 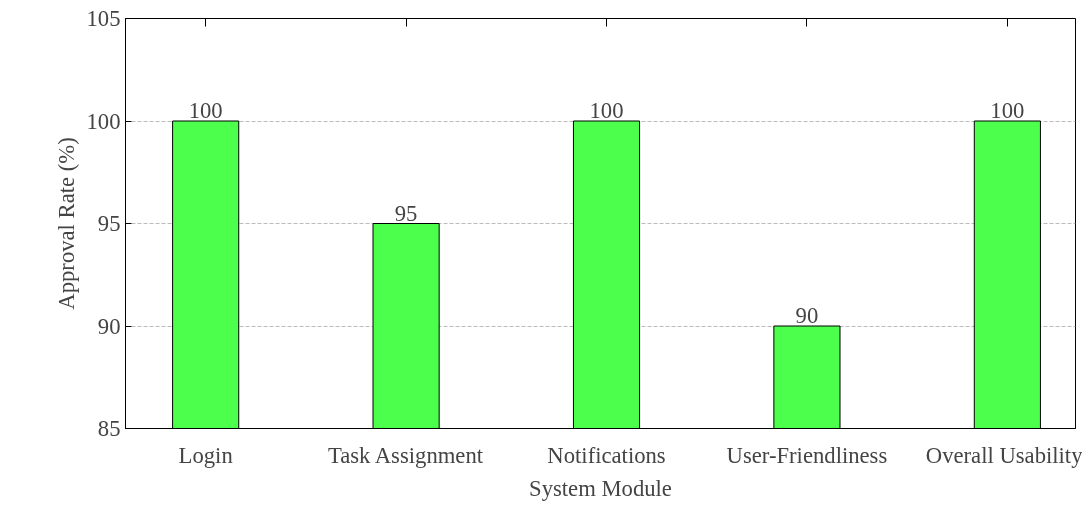 What do you see at coordinates (406, 213) in the screenshot?
I see `data-label: 95` at bounding box center [406, 213].